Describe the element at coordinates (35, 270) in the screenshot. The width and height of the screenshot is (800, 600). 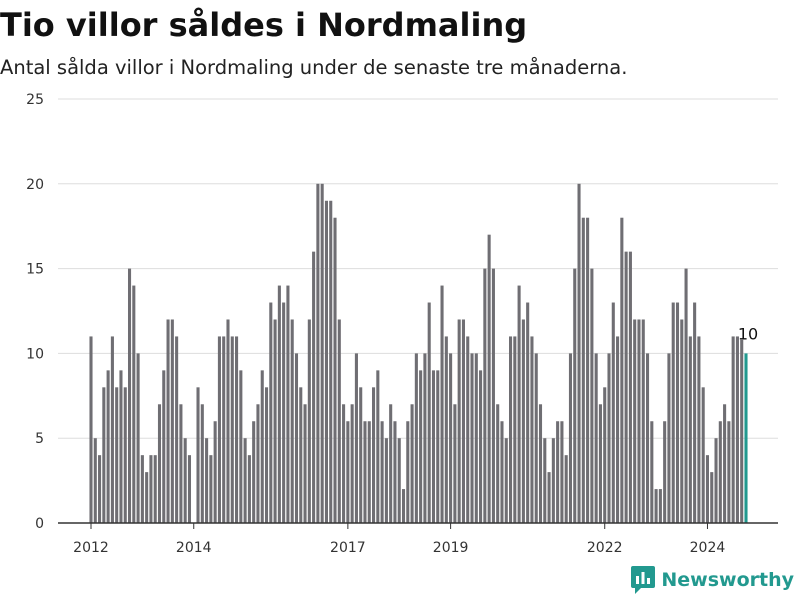
I see `y-tick-label: 15` at that location.